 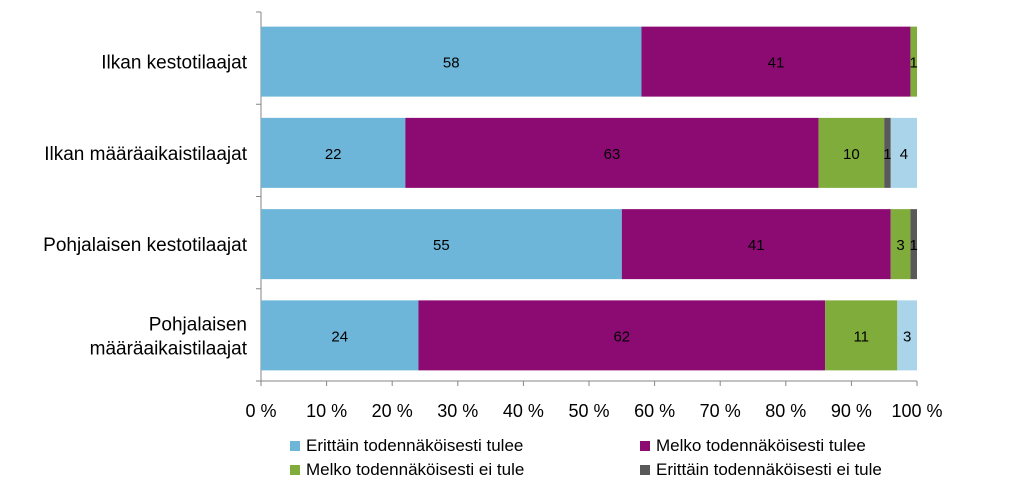 What do you see at coordinates (415, 445) in the screenshot?
I see `legend-label: Erittäin todennäköisesti tulee` at bounding box center [415, 445].